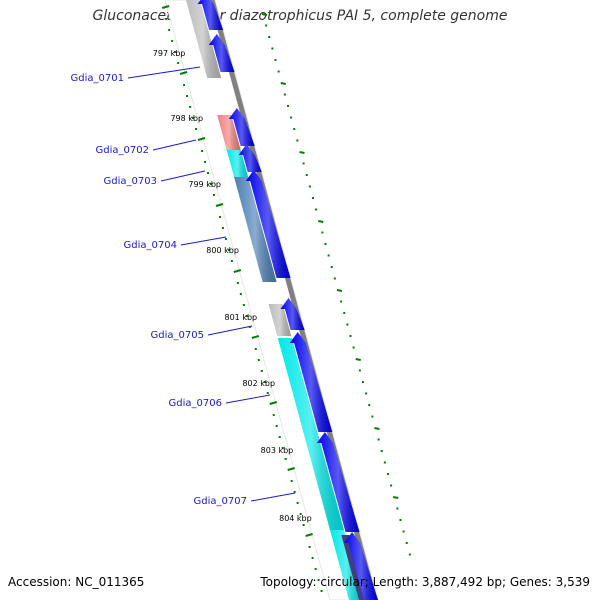 The image size is (600, 600). Describe the element at coordinates (220, 501) in the screenshot. I see `gene-label: Gdia_0707` at that location.